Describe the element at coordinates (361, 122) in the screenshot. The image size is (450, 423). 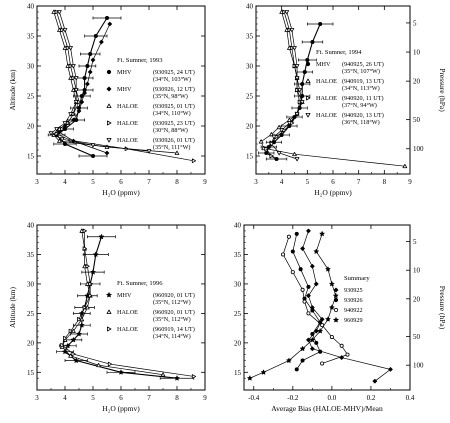
I see `legend-entry-detail: (36°N, 118°W)` at that location.